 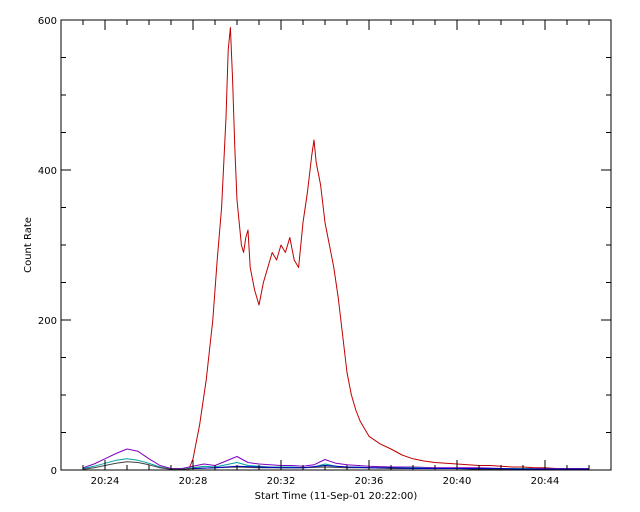 What do you see at coordinates (193, 481) in the screenshot?
I see `x-tick-label: 20:28` at bounding box center [193, 481].